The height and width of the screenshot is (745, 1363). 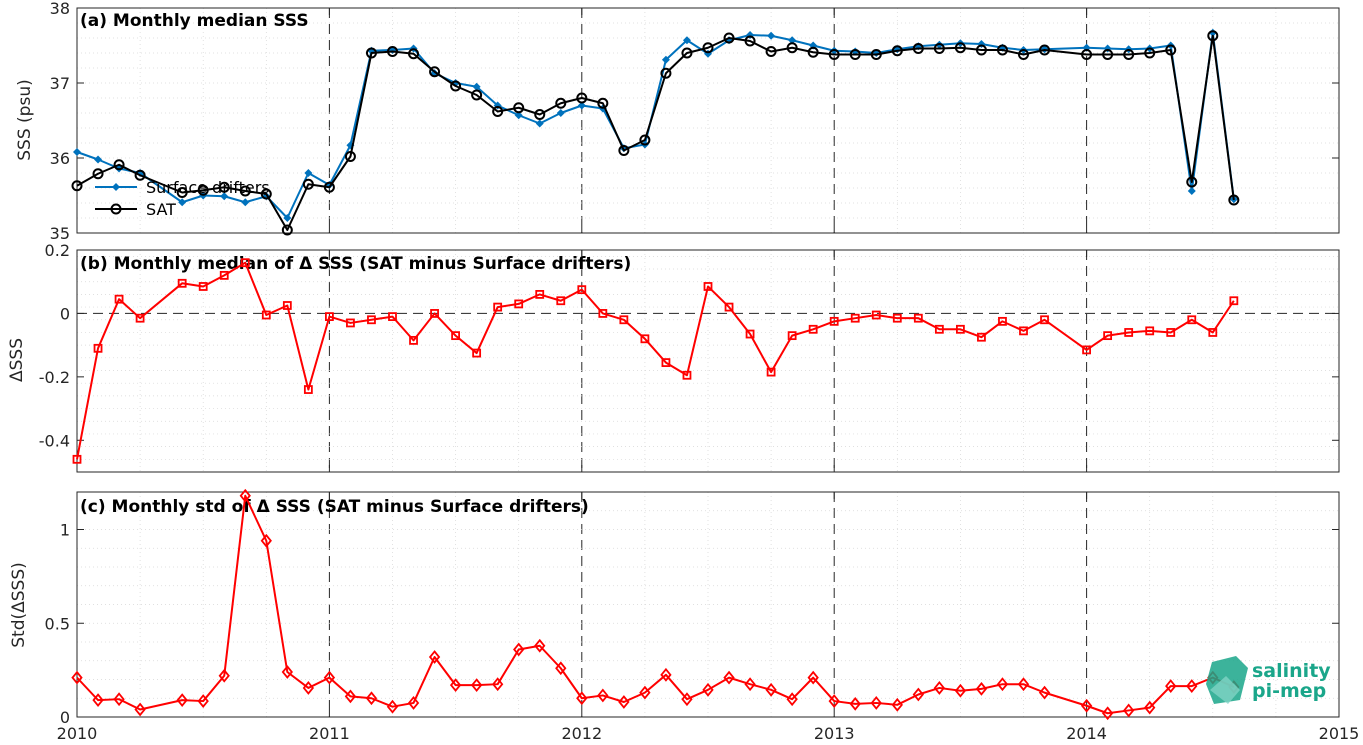 I want to click on legend-label-surface-drifters: Surface drifters, so click(x=208, y=187).